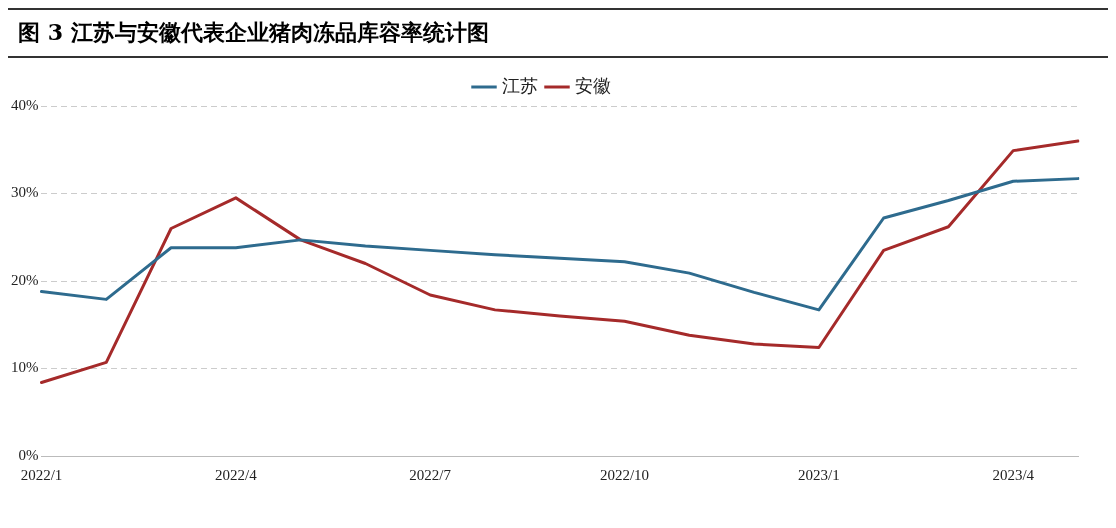 The height and width of the screenshot is (528, 1116). I want to click on legend-label: 江苏, so click(520, 85).